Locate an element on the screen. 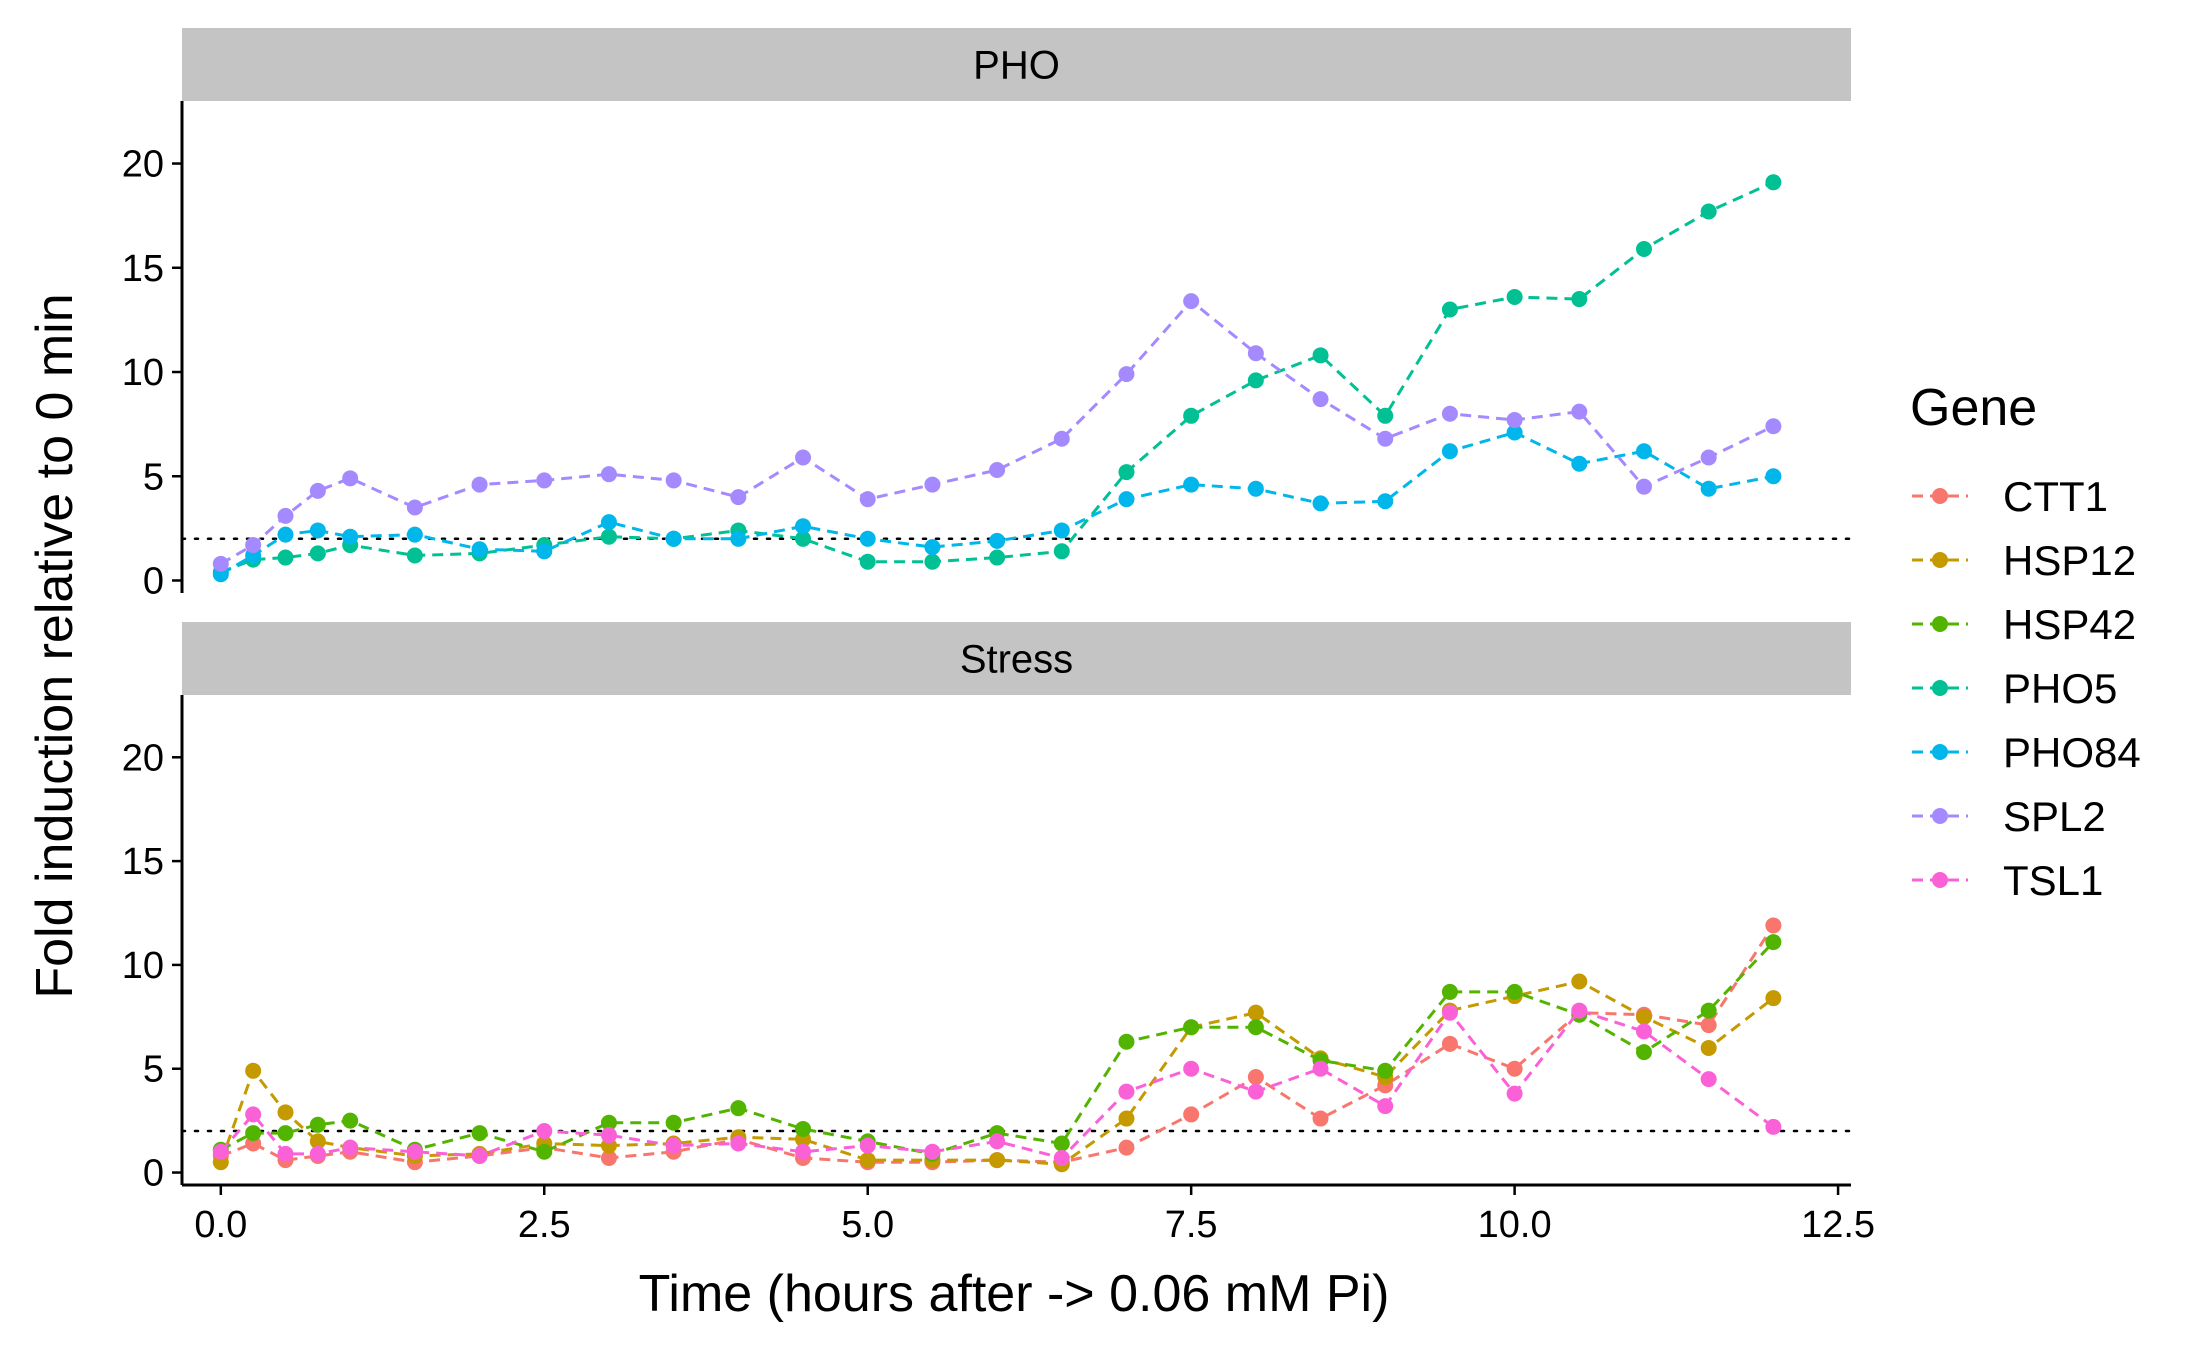 This screenshot has height=1356, width=2187. y-tick-label: 0 is located at coordinates (153, 581).